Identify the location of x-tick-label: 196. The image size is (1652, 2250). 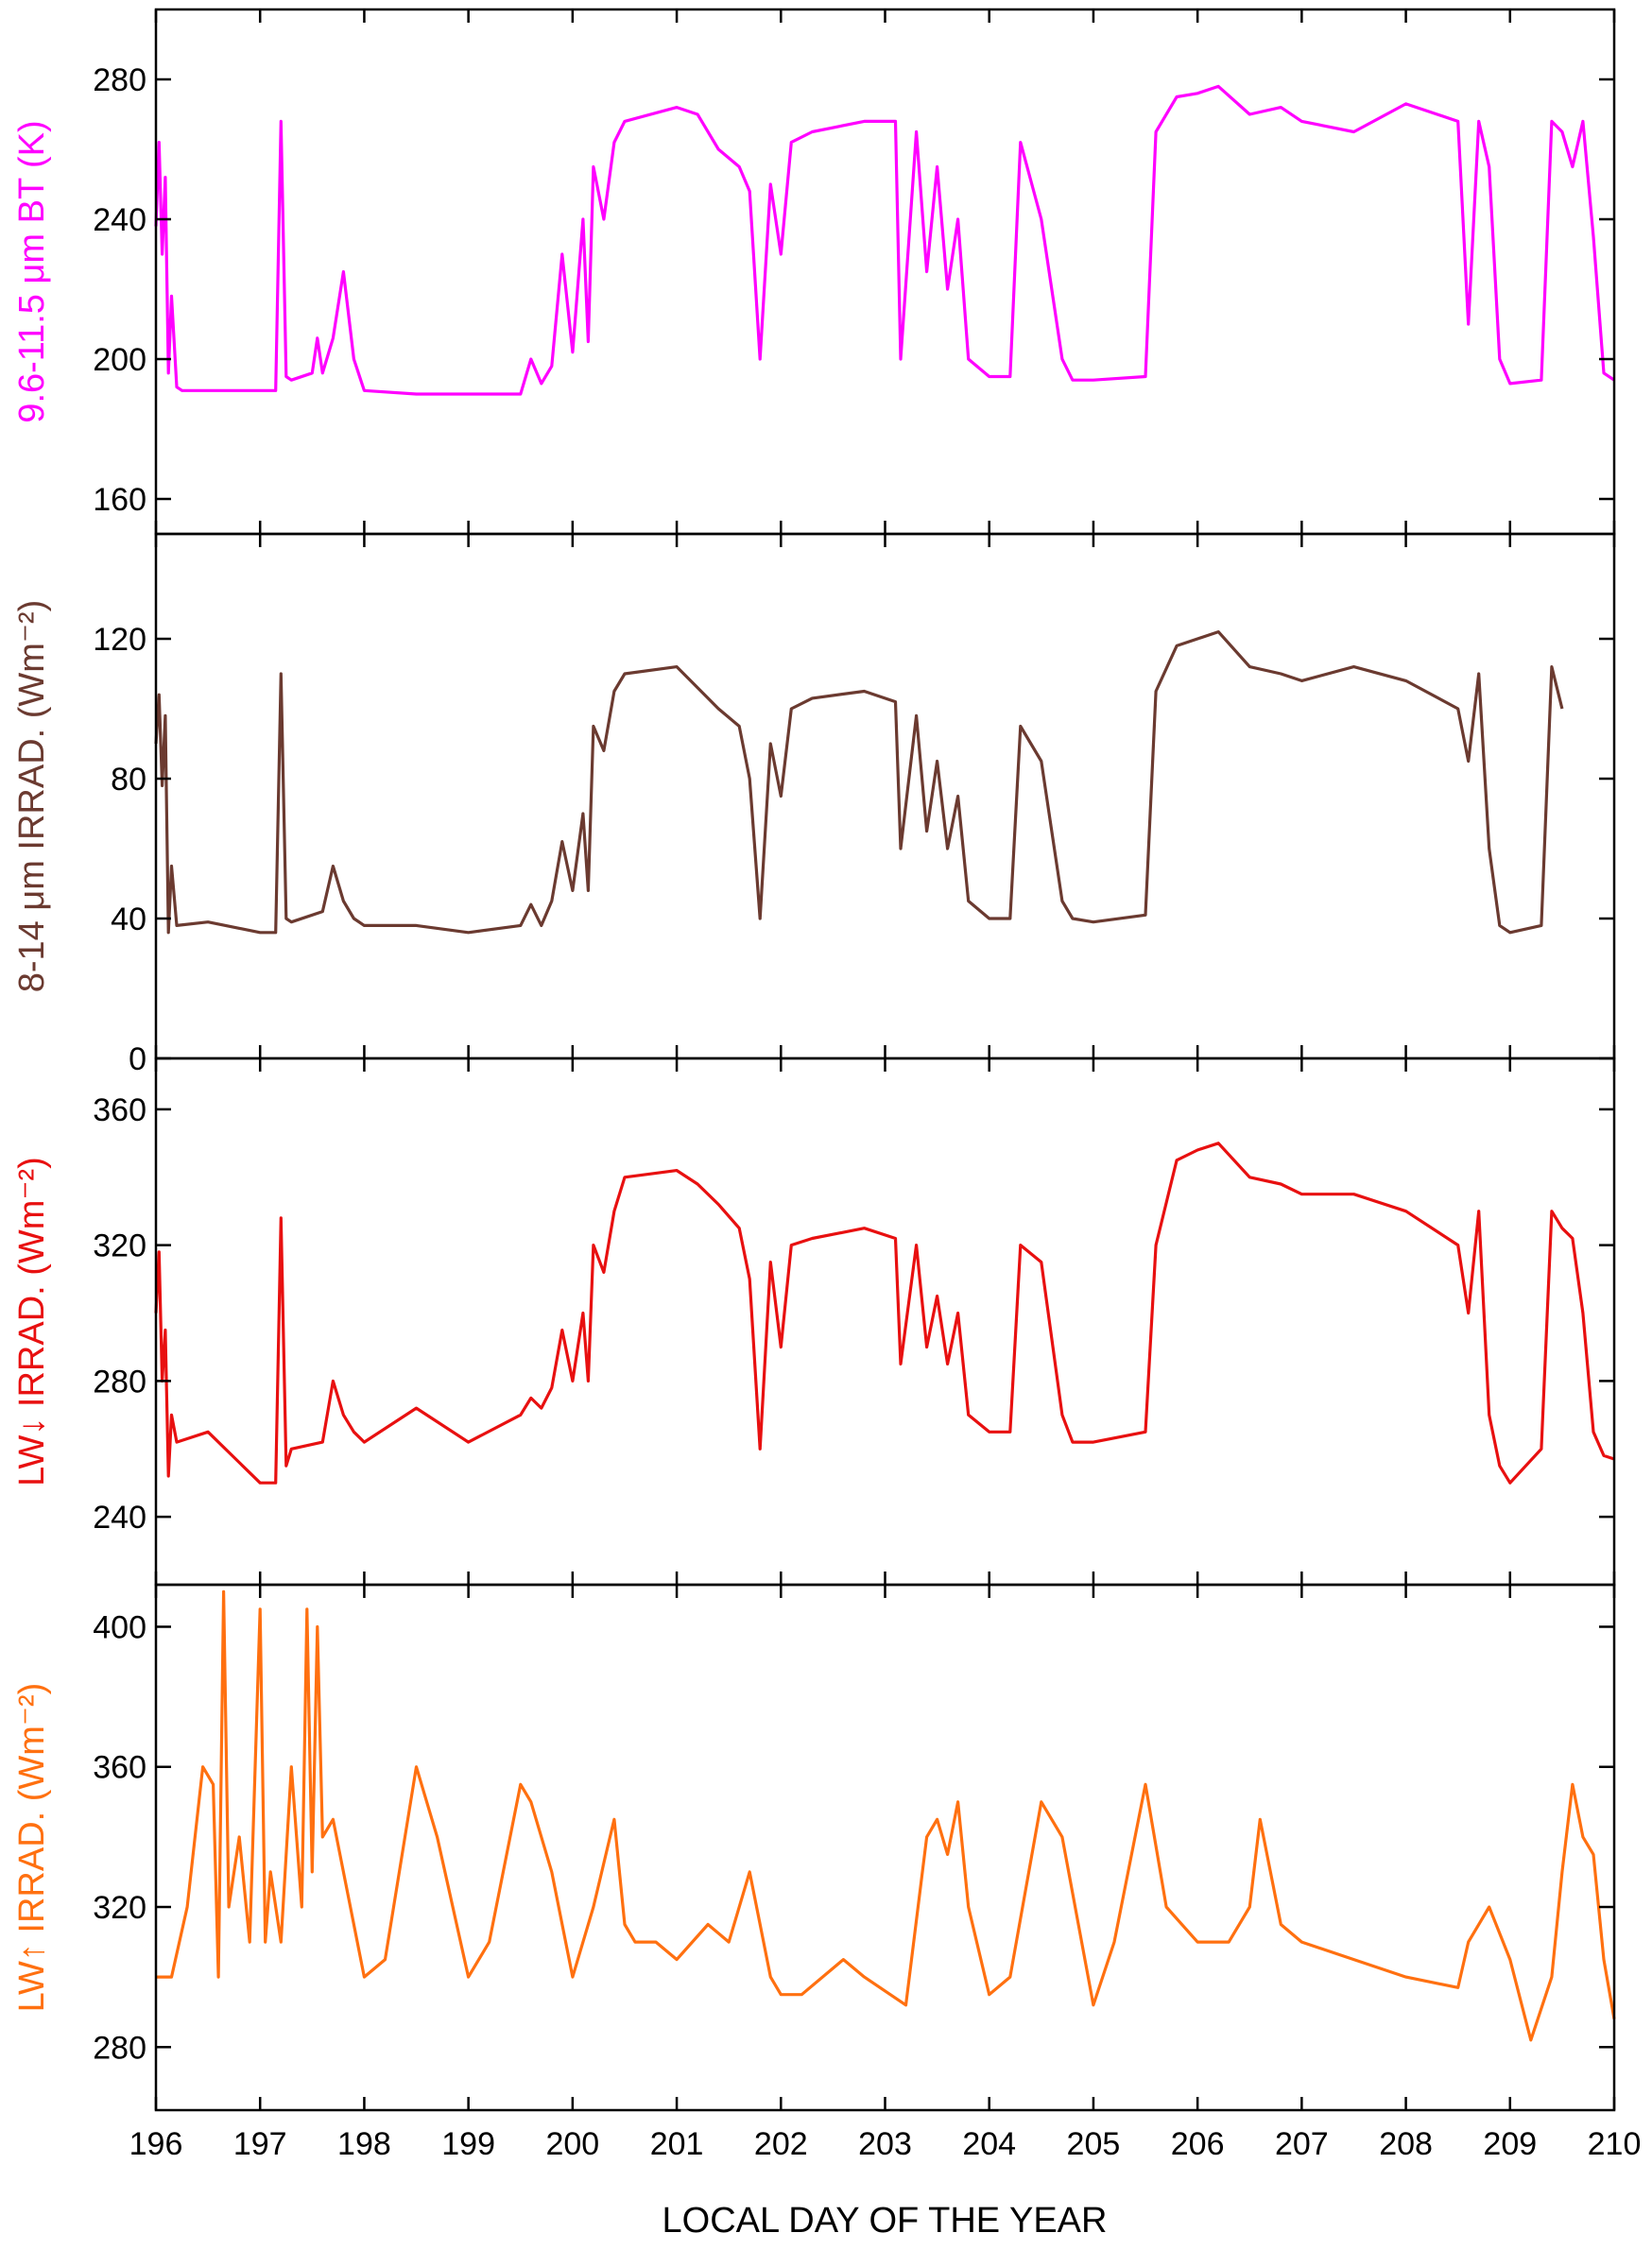
(156, 2144).